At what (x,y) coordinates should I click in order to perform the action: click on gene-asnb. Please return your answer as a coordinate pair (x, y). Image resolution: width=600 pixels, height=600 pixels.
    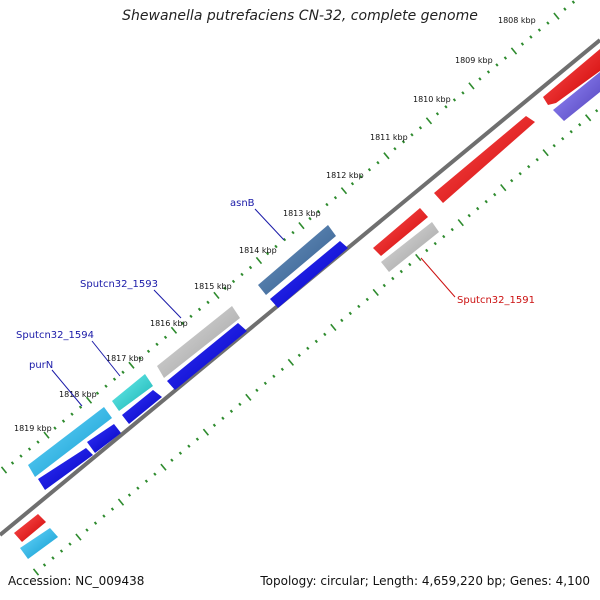
    Looking at the image, I should click on (297, 260).